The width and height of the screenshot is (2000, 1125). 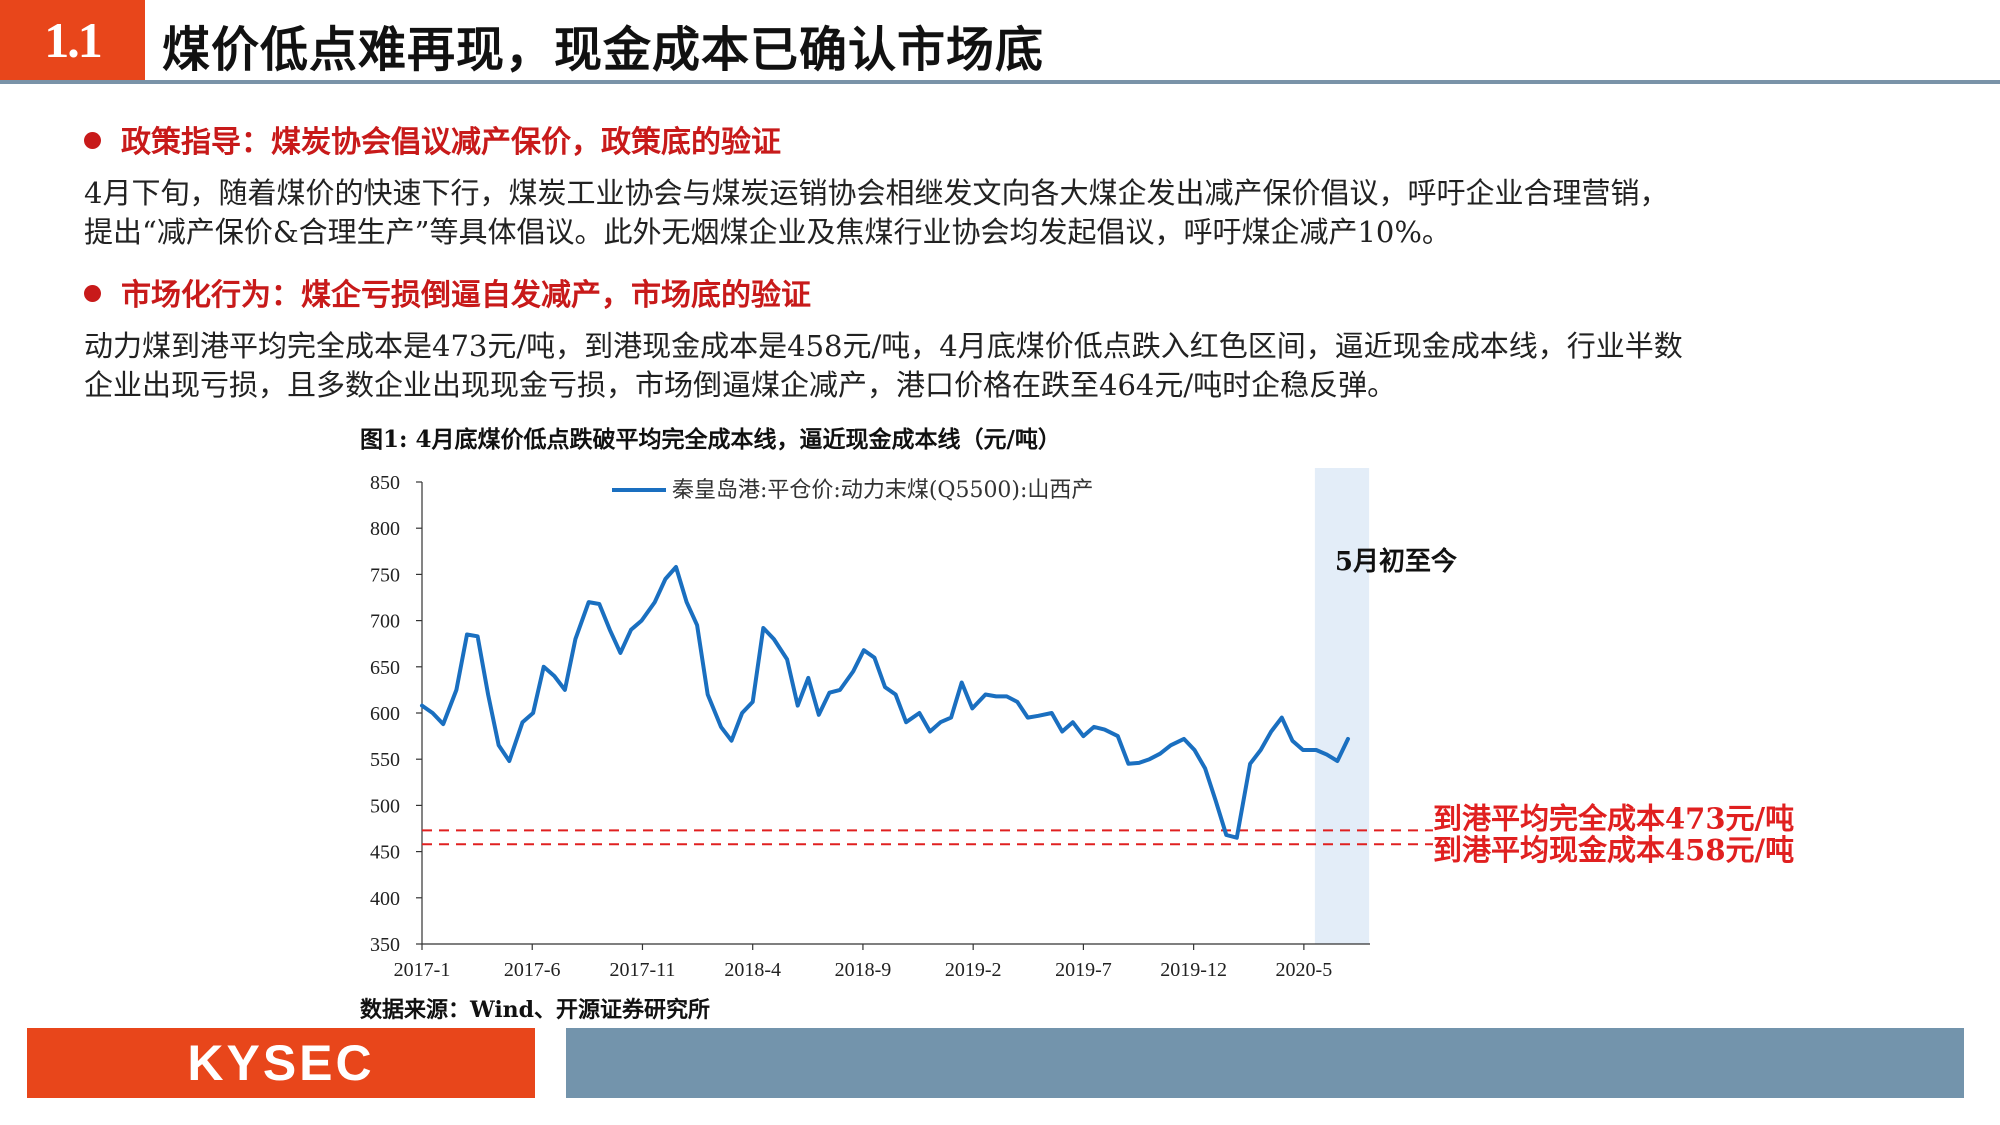 I want to click on legend-label: 秦皇岛港:平仓价:动力末煤(Q5500):山西产, so click(x=882, y=490).